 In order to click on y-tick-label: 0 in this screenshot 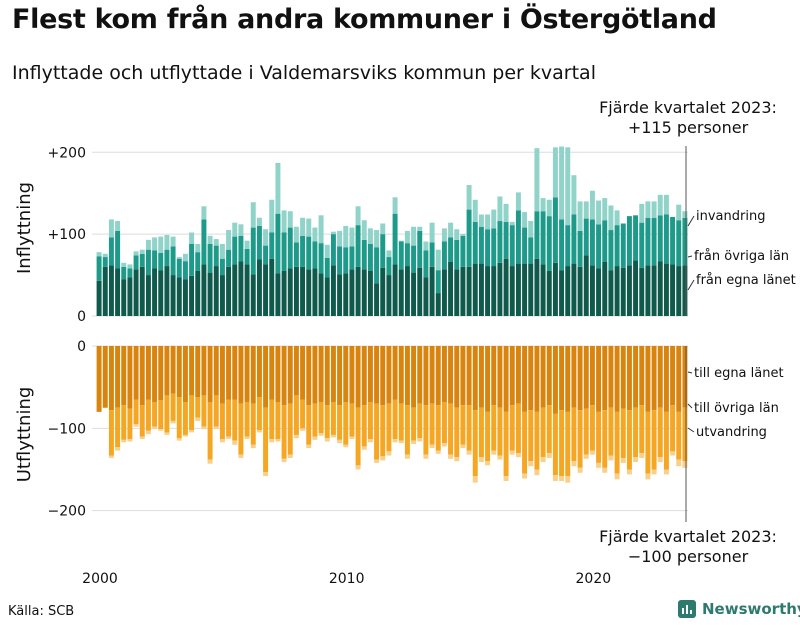, I will do `click(81, 317)`.